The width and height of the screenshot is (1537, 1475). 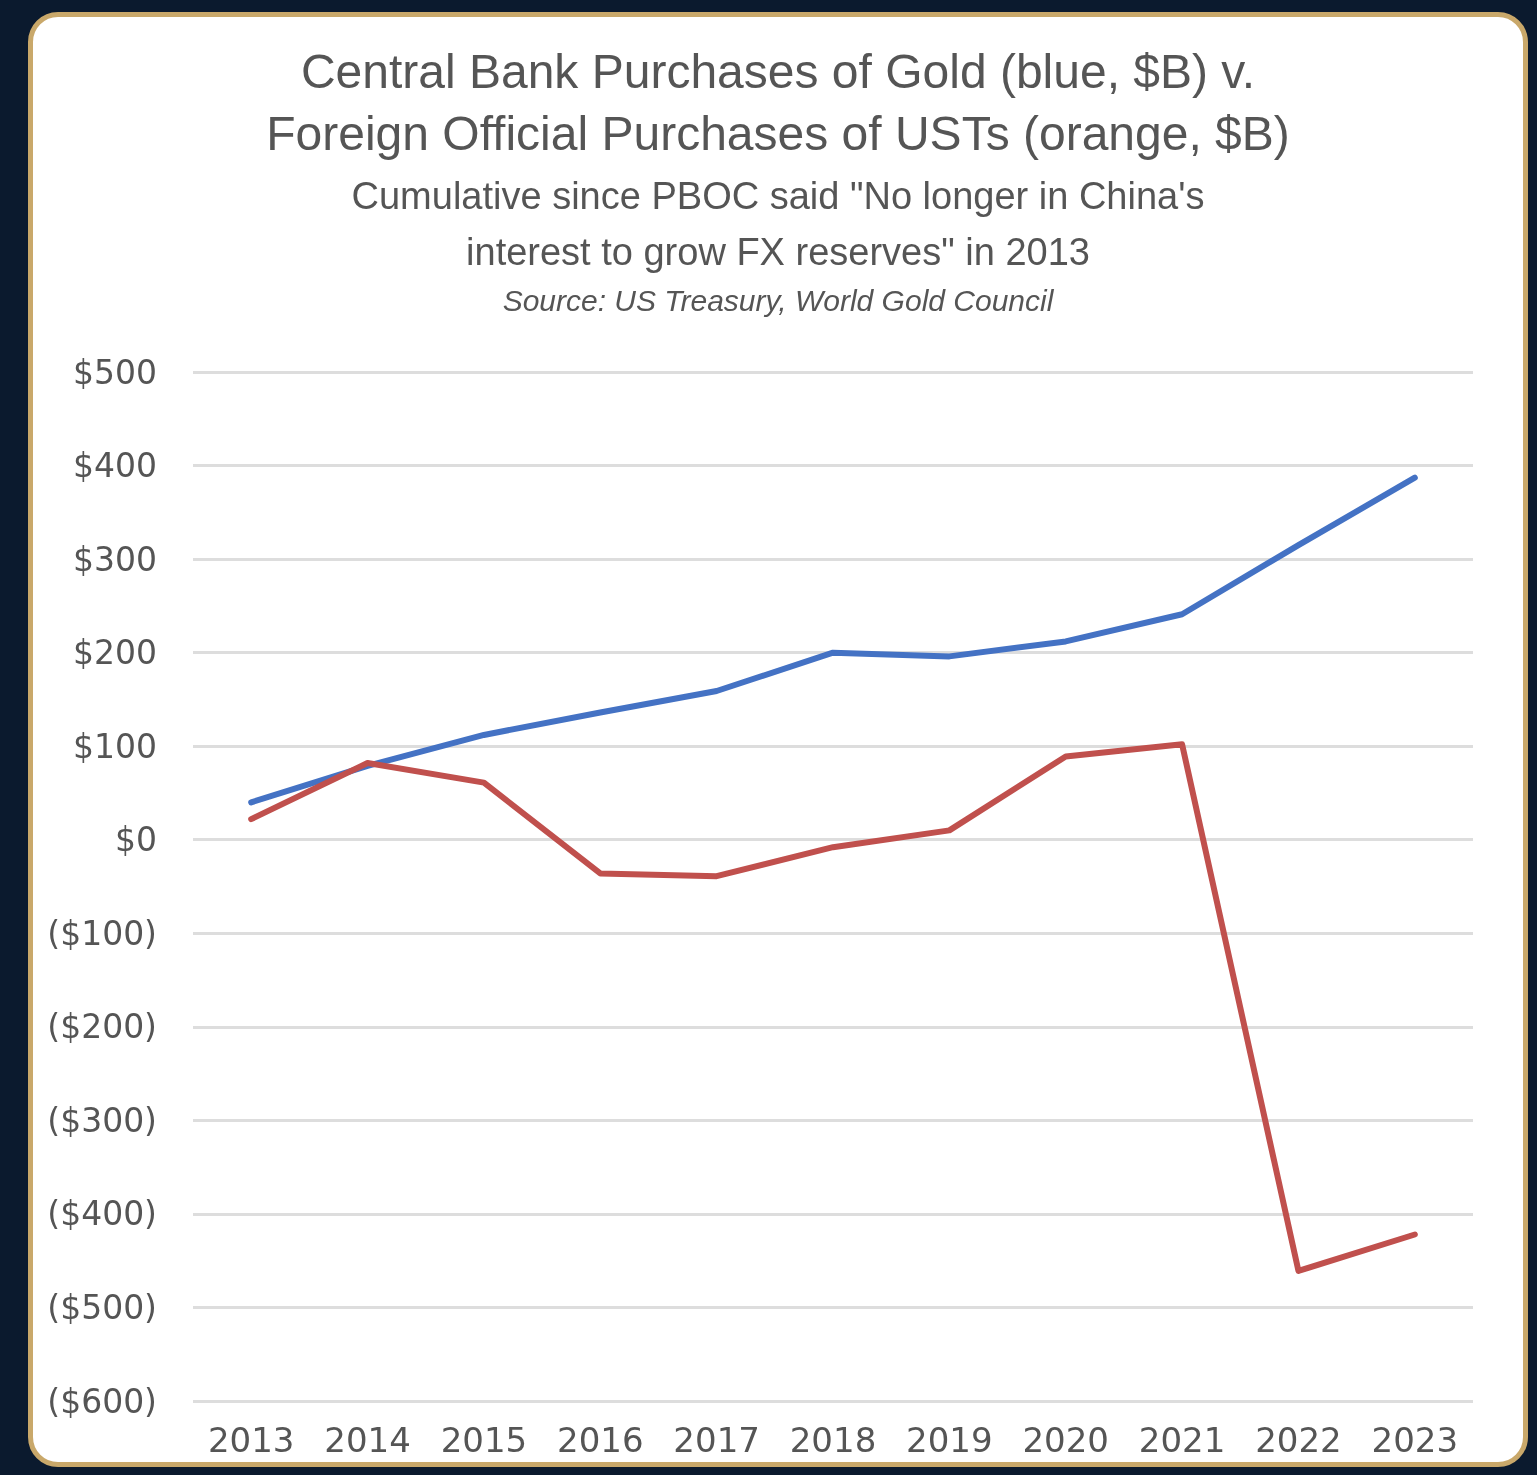 What do you see at coordinates (115, 746) in the screenshot?
I see `y-tick-label: $100` at bounding box center [115, 746].